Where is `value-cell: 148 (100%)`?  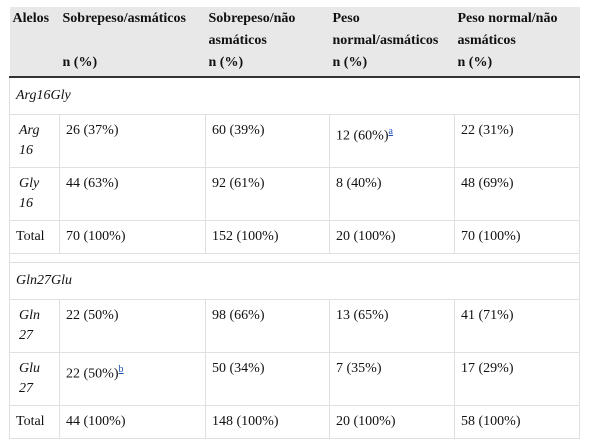 value-cell: 148 (100%) is located at coordinates (267, 422).